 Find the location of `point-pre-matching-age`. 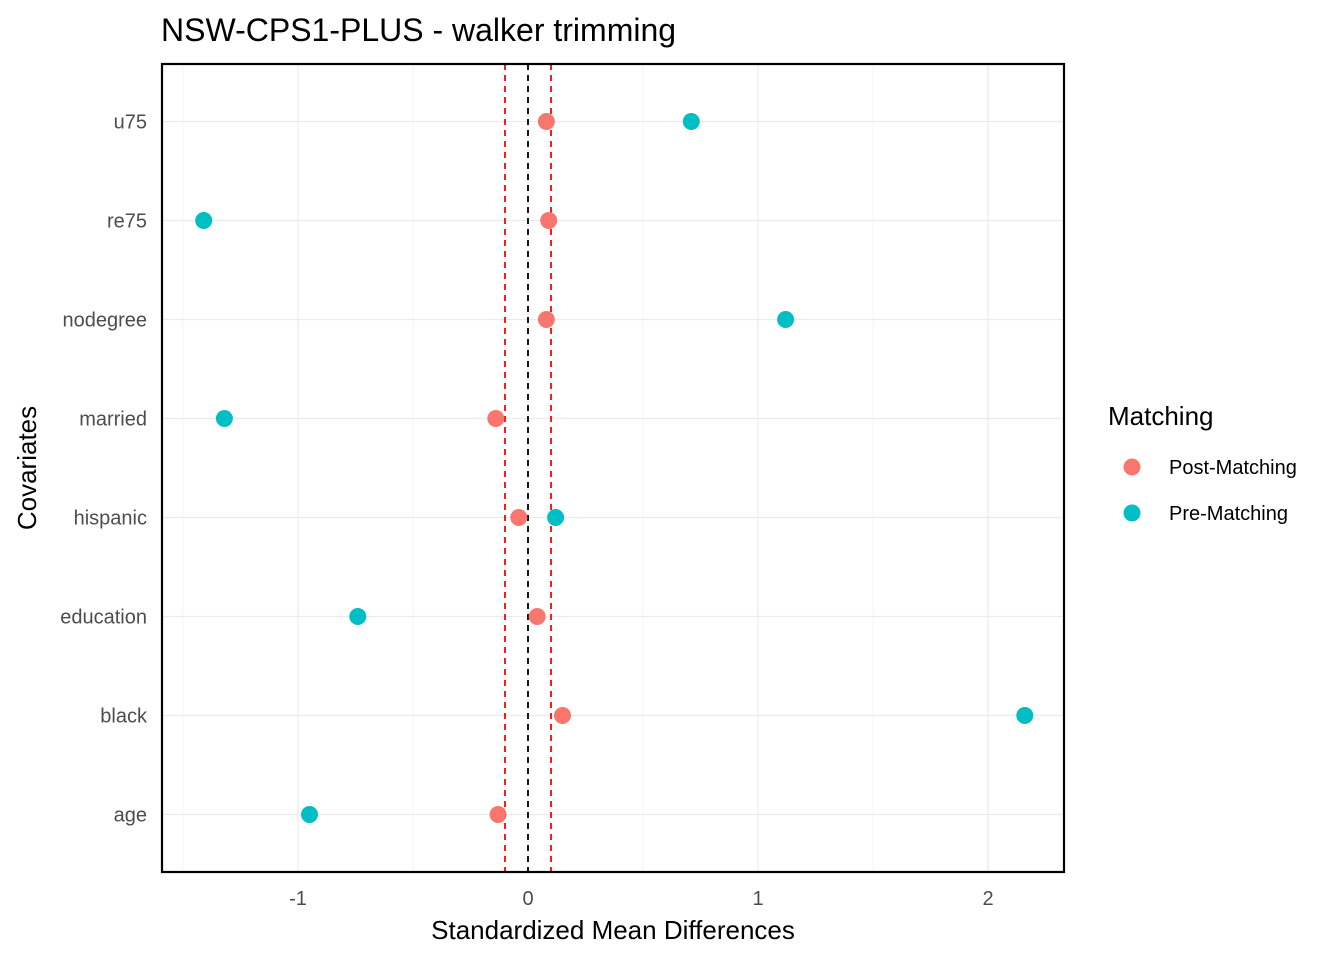

point-pre-matching-age is located at coordinates (309, 814).